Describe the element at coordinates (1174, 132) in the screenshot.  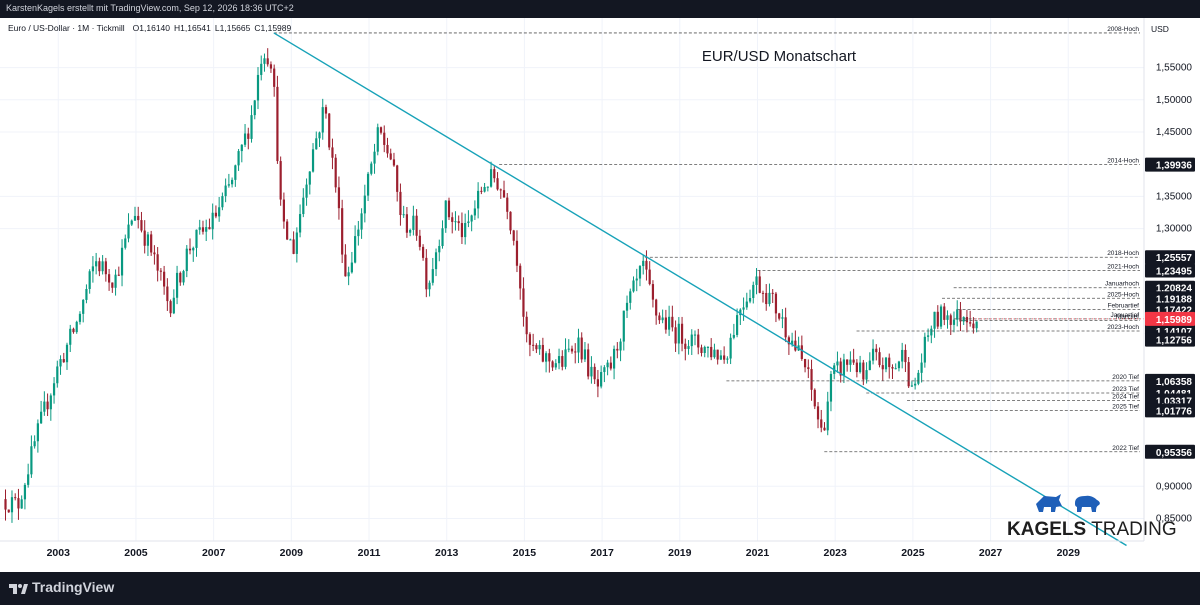
I see `y-tick-label: 1,45000` at that location.